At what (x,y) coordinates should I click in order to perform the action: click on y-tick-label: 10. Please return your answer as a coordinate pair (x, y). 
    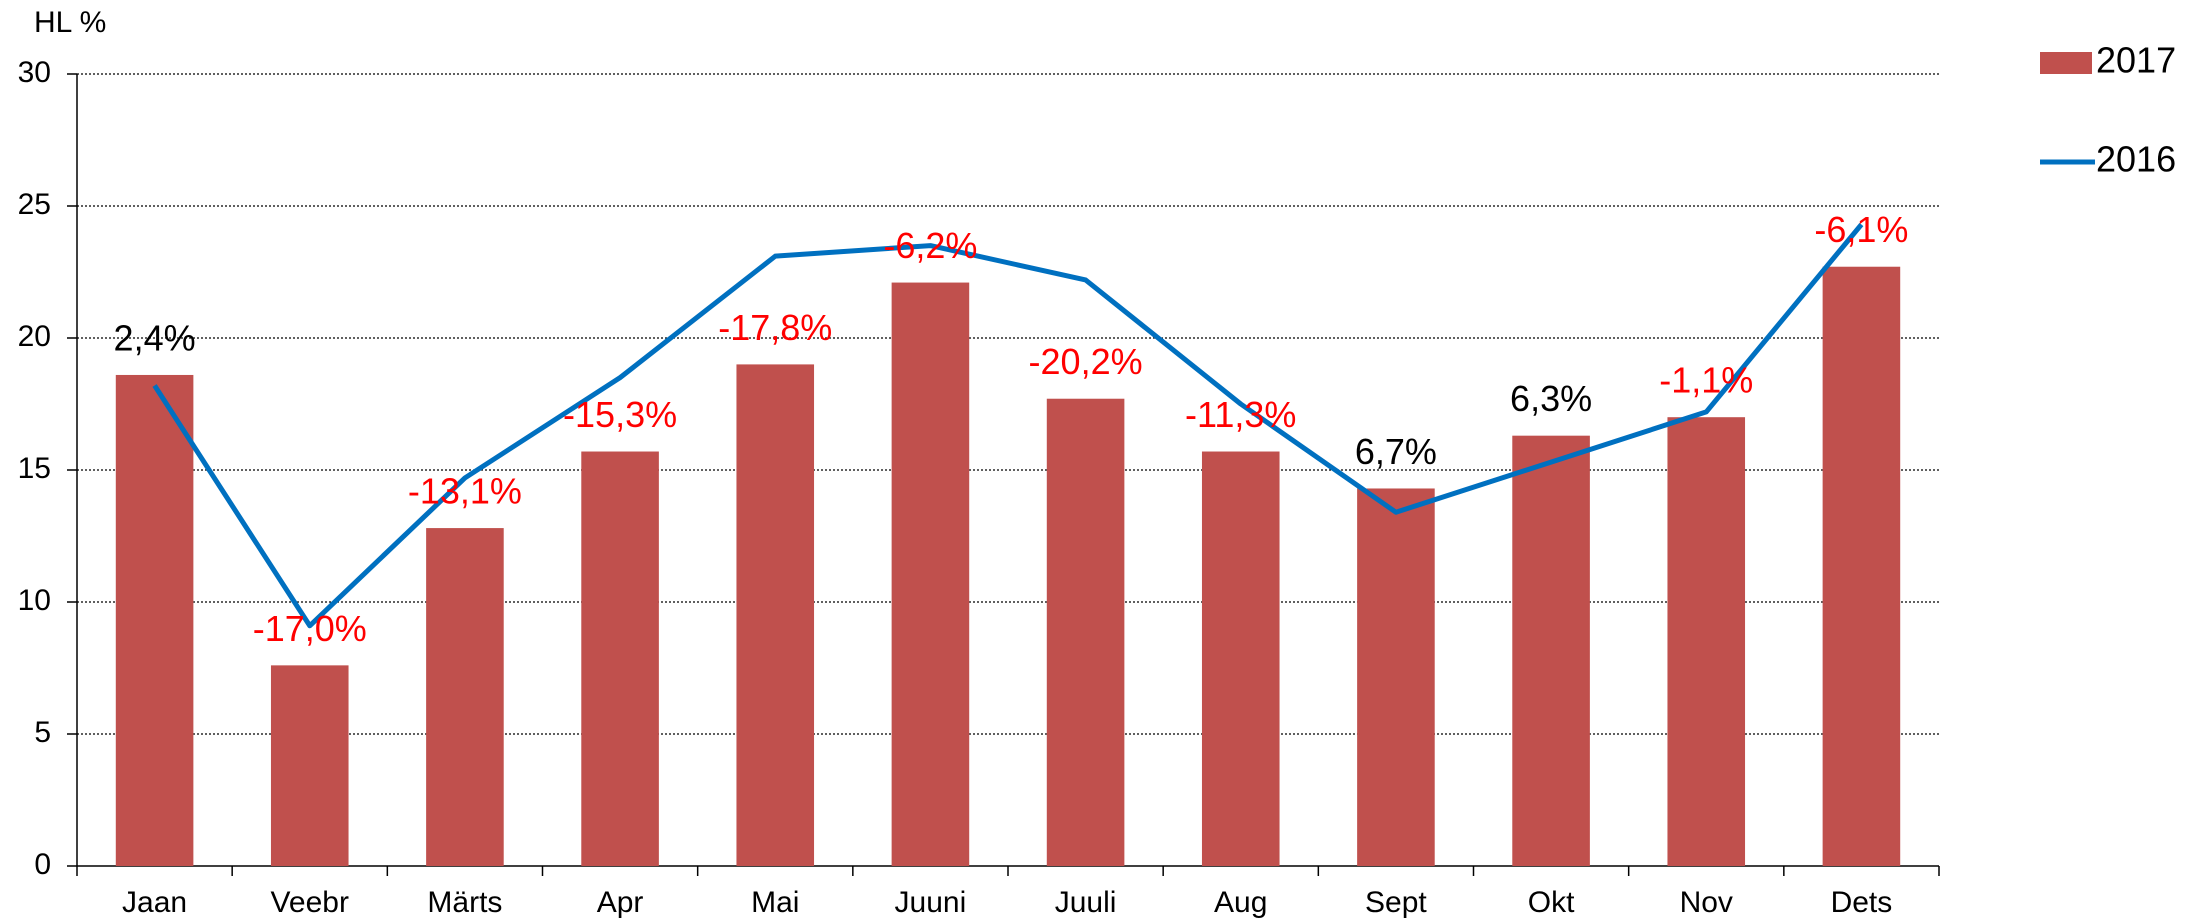
    Looking at the image, I should click on (34, 600).